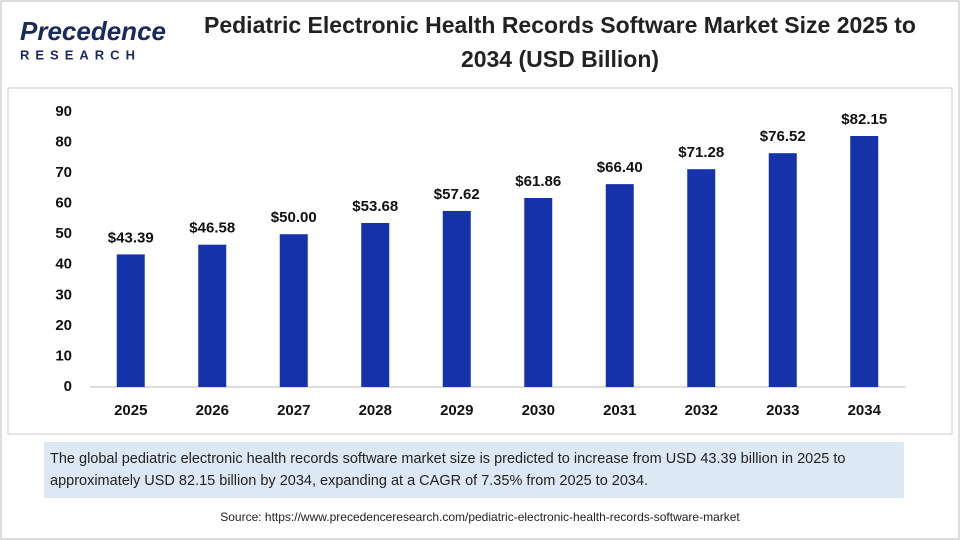 This screenshot has width=960, height=540. What do you see at coordinates (212, 228) in the screenshot?
I see `value-label: $46.58` at bounding box center [212, 228].